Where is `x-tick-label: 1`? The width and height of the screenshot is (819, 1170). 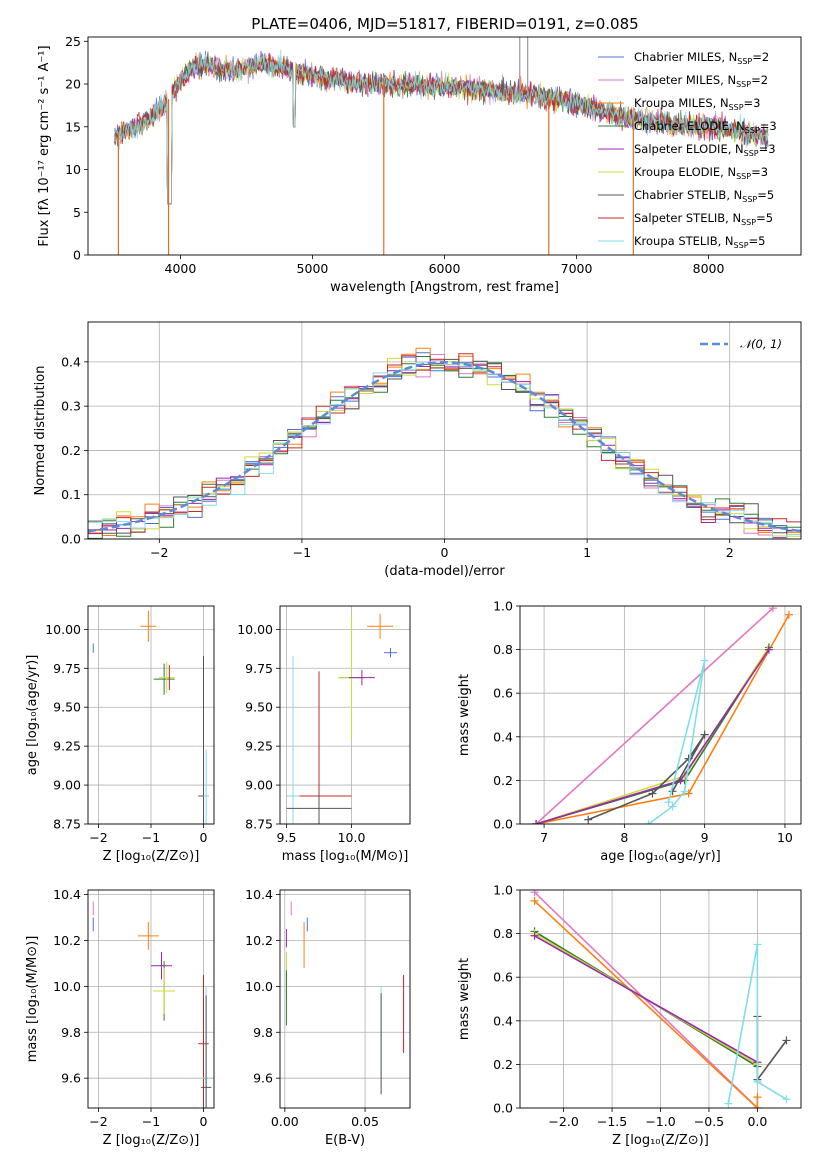 x-tick-label: 1 is located at coordinates (587, 552).